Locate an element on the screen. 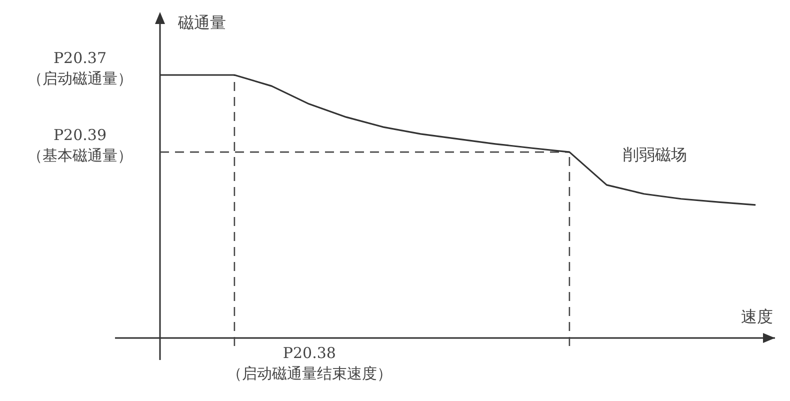  annotation: 削弱磁场 is located at coordinates (655, 154).